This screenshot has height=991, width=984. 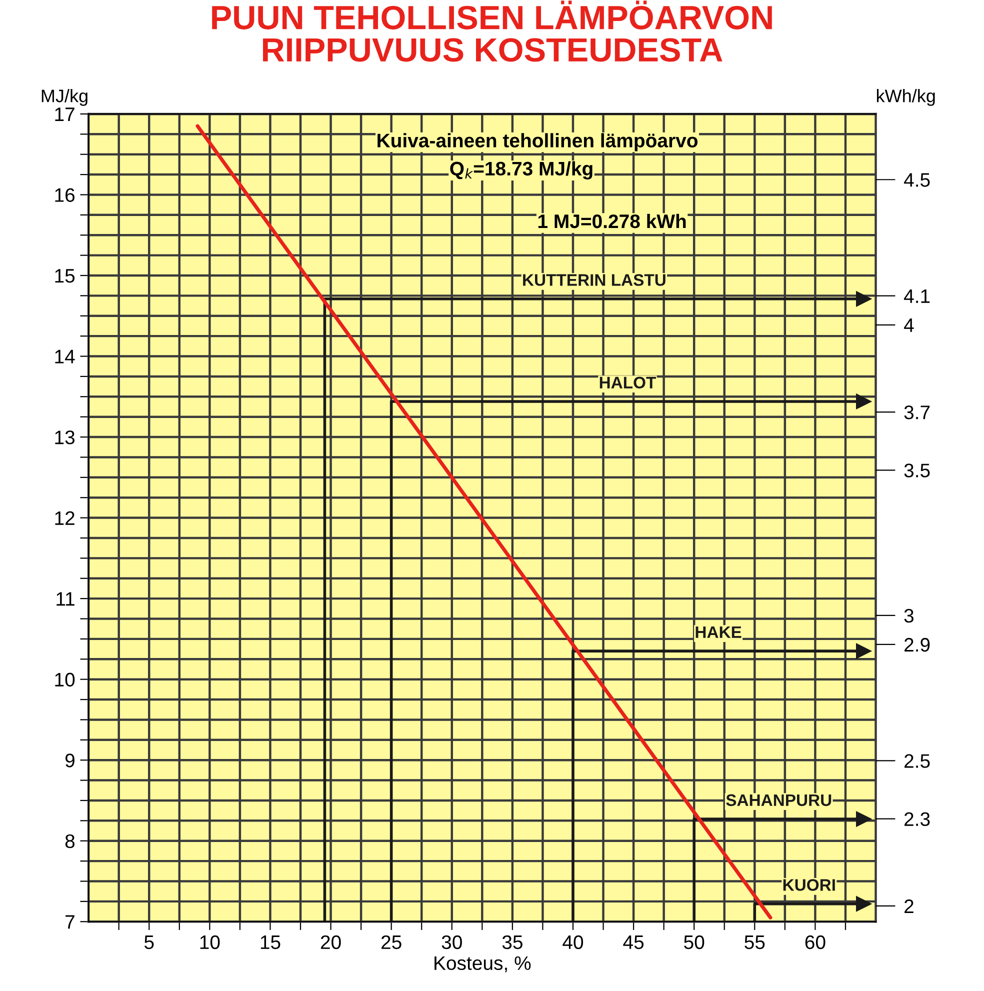 I want to click on y2-tick-label: 2.3, so click(x=917, y=819).